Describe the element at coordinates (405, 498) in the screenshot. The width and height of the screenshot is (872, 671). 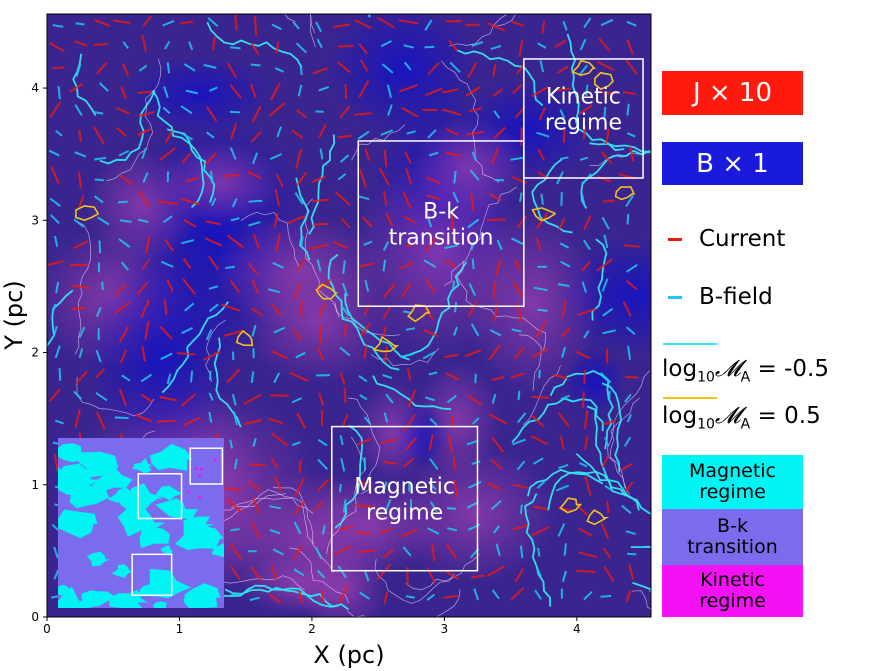
I see `region-box` at that location.